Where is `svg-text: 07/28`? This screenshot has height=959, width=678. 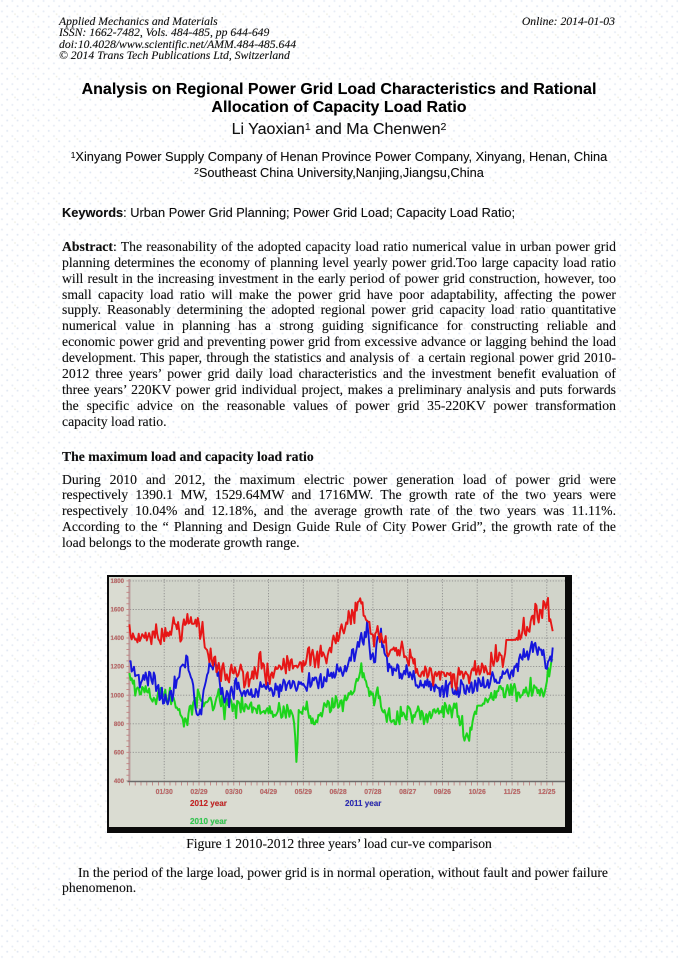 svg-text: 07/28 is located at coordinates (372, 792).